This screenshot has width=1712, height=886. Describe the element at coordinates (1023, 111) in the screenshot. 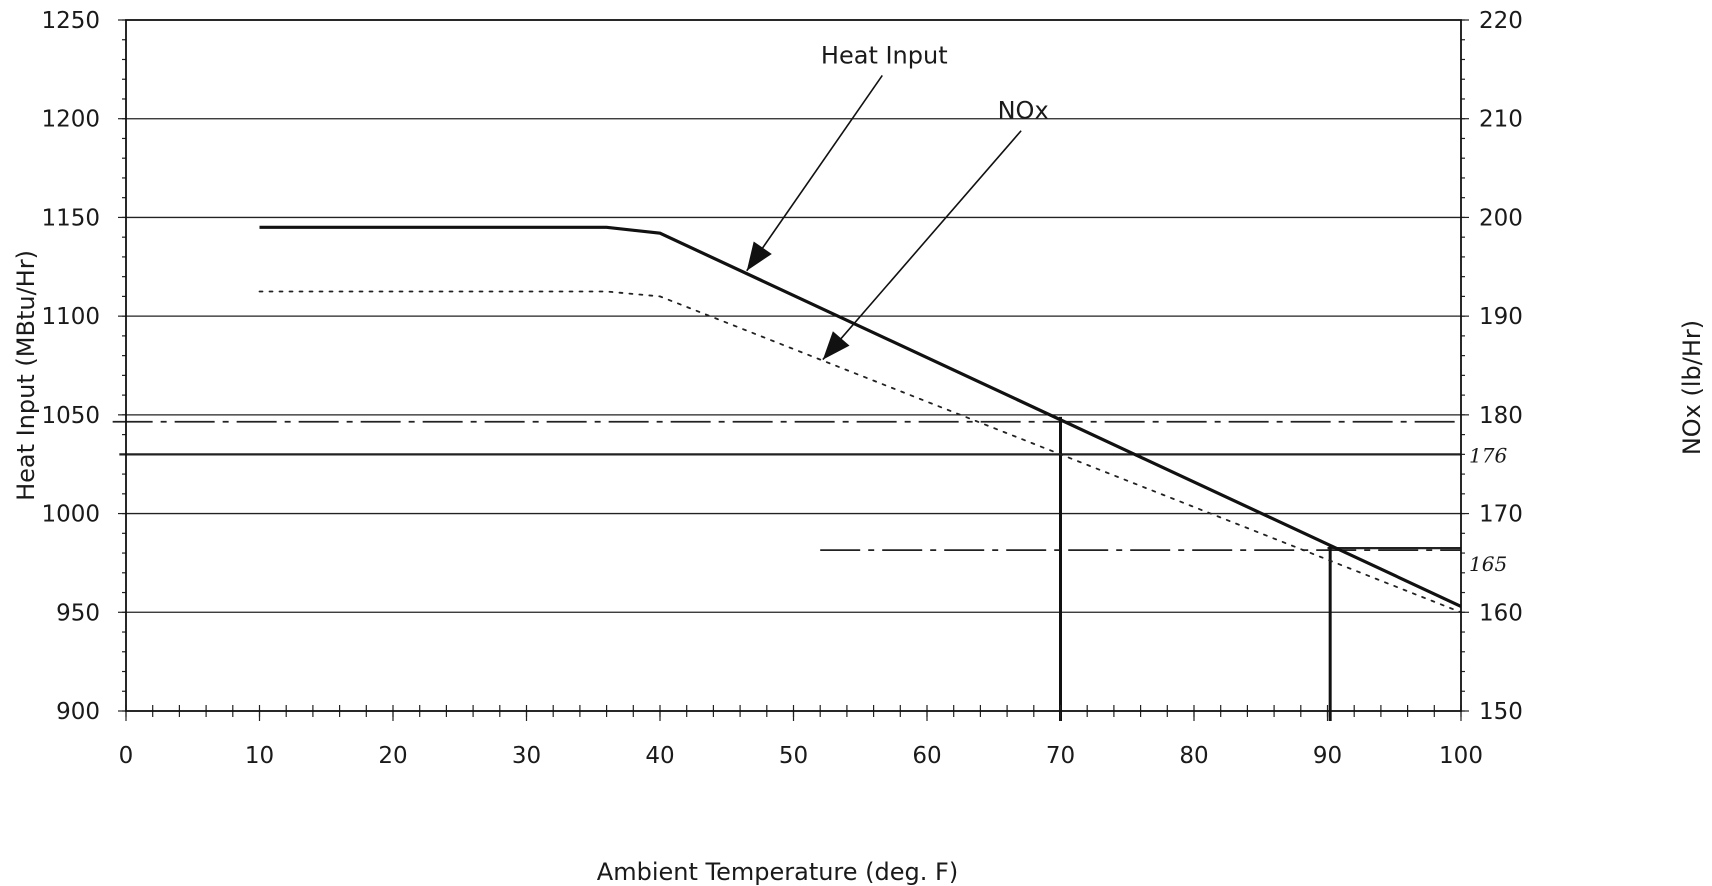

I see `nox-label: NOx` at that location.